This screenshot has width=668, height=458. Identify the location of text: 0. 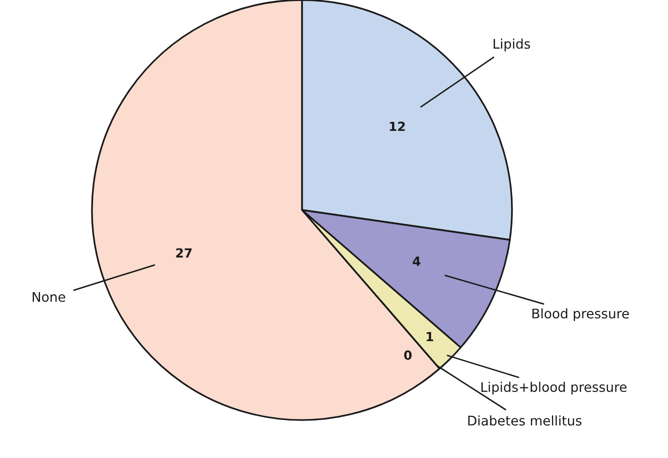
(408, 355).